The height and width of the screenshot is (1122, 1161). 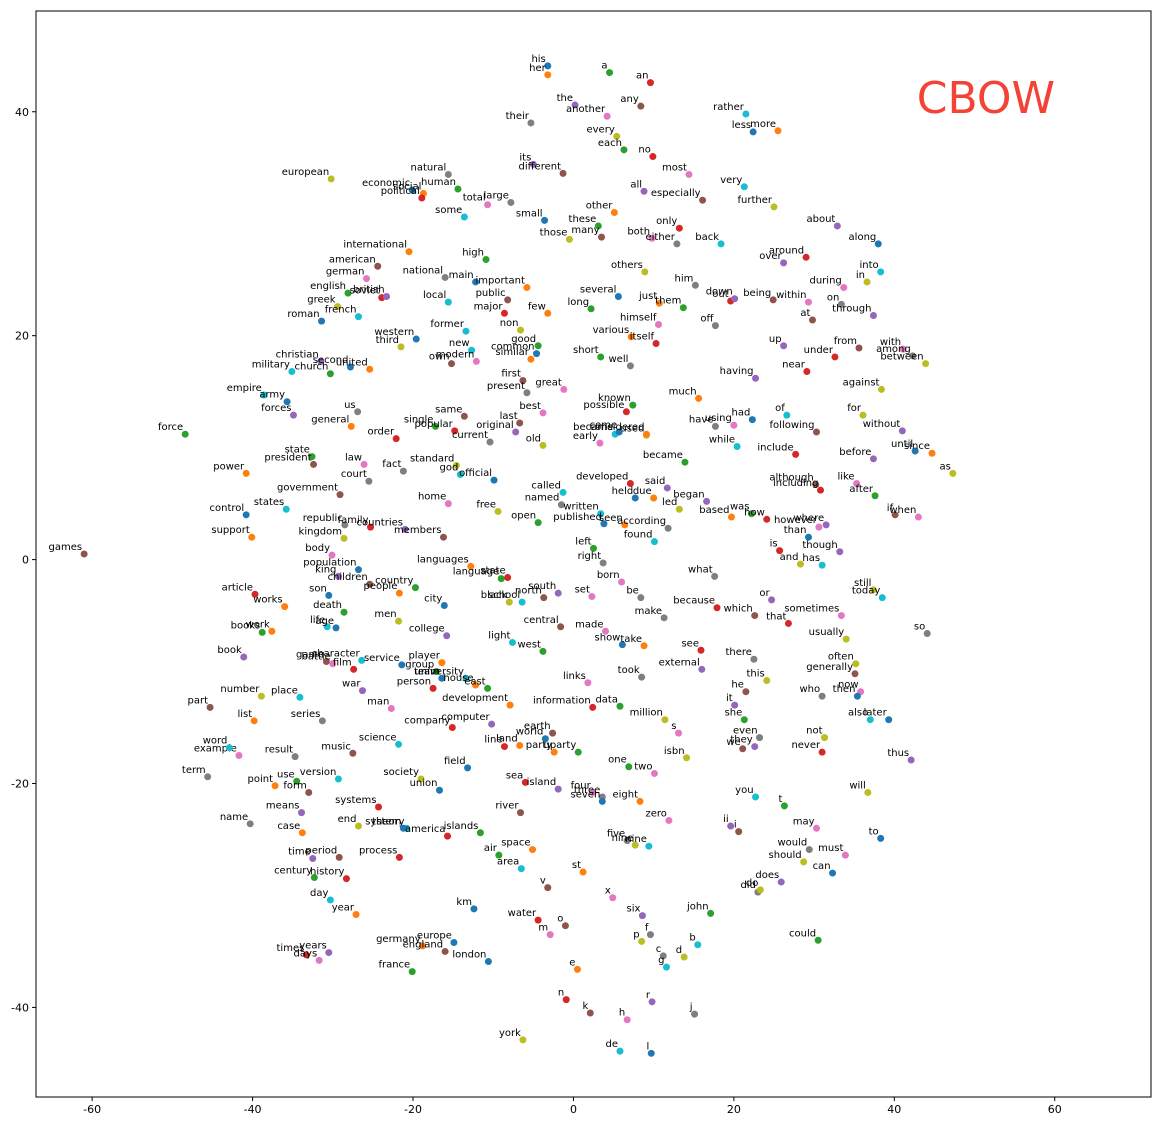 I want to click on point-label: n, so click(x=561, y=993).